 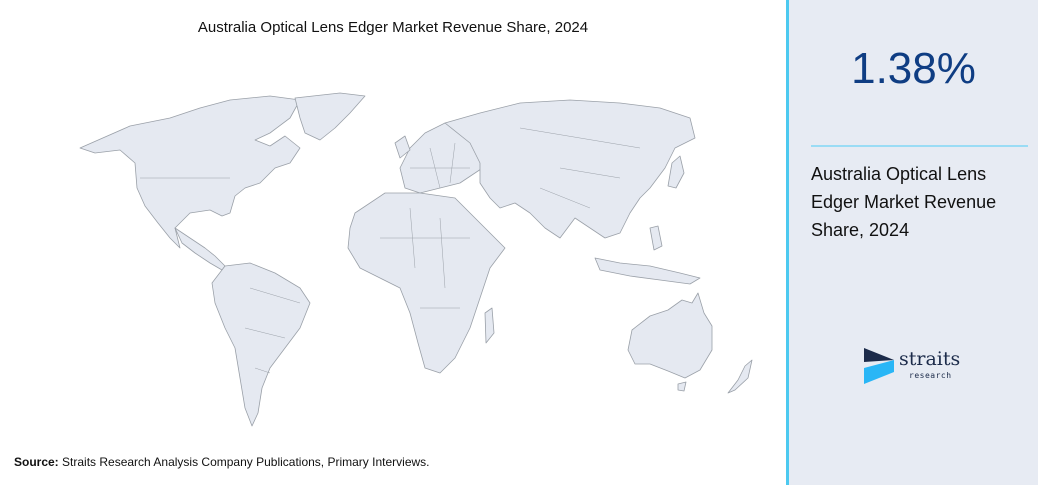 What do you see at coordinates (402, 147) in the screenshot?
I see `uk` at bounding box center [402, 147].